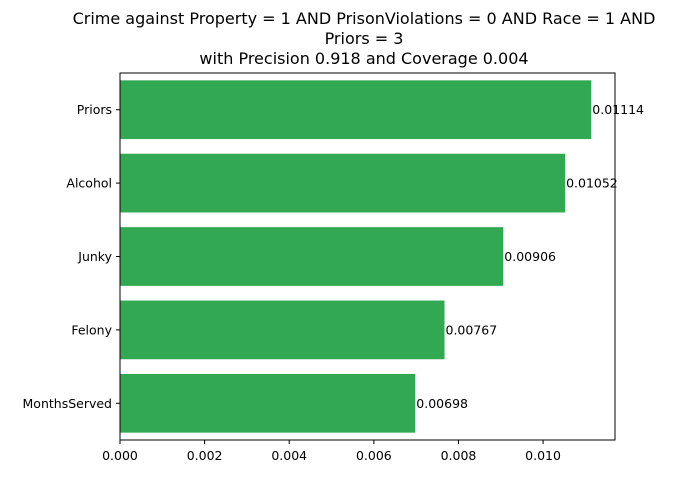 The width and height of the screenshot is (682, 477). What do you see at coordinates (442, 403) in the screenshot?
I see `data-label-monthsserved: 0.00698` at bounding box center [442, 403].